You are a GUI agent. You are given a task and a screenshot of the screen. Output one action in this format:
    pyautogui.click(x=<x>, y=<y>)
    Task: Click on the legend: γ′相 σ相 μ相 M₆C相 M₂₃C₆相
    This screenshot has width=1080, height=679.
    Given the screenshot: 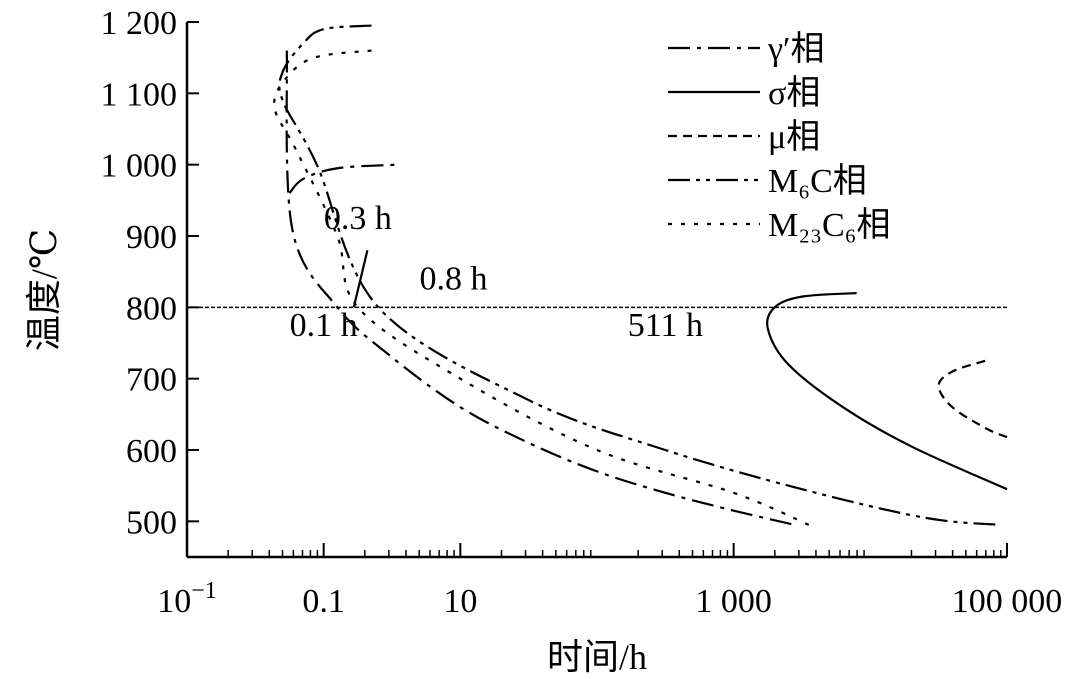 What is the action you would take?
    pyautogui.click(x=779, y=137)
    